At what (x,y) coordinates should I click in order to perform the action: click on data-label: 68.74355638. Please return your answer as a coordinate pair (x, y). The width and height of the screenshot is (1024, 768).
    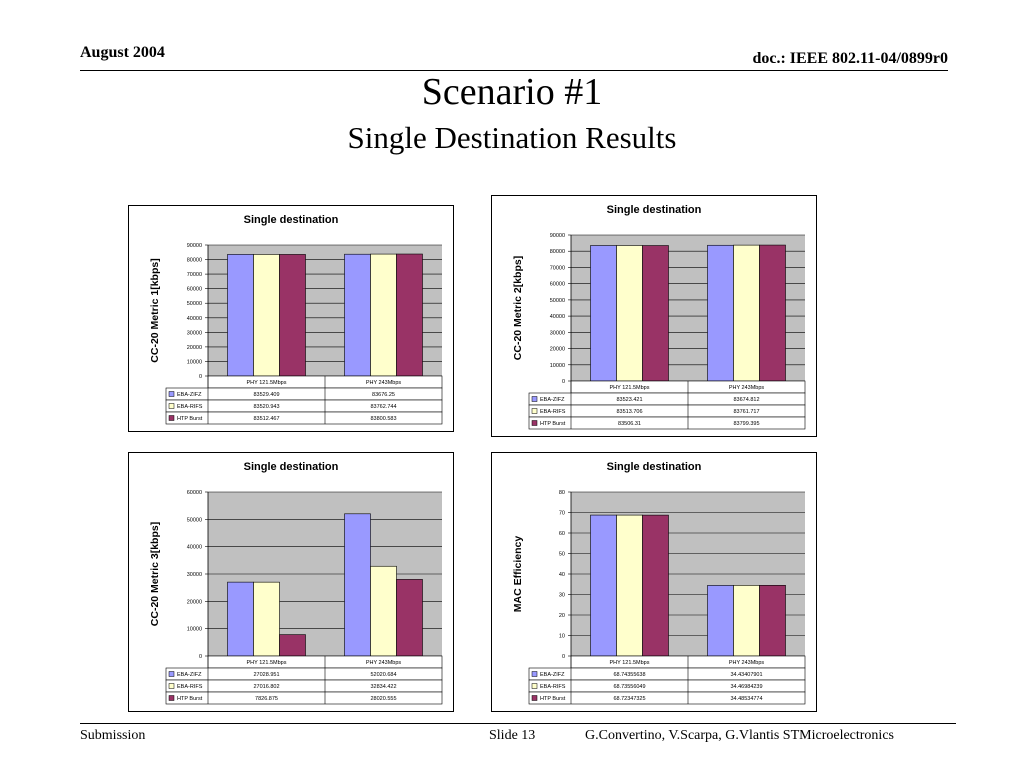
    Looking at the image, I should click on (629, 675).